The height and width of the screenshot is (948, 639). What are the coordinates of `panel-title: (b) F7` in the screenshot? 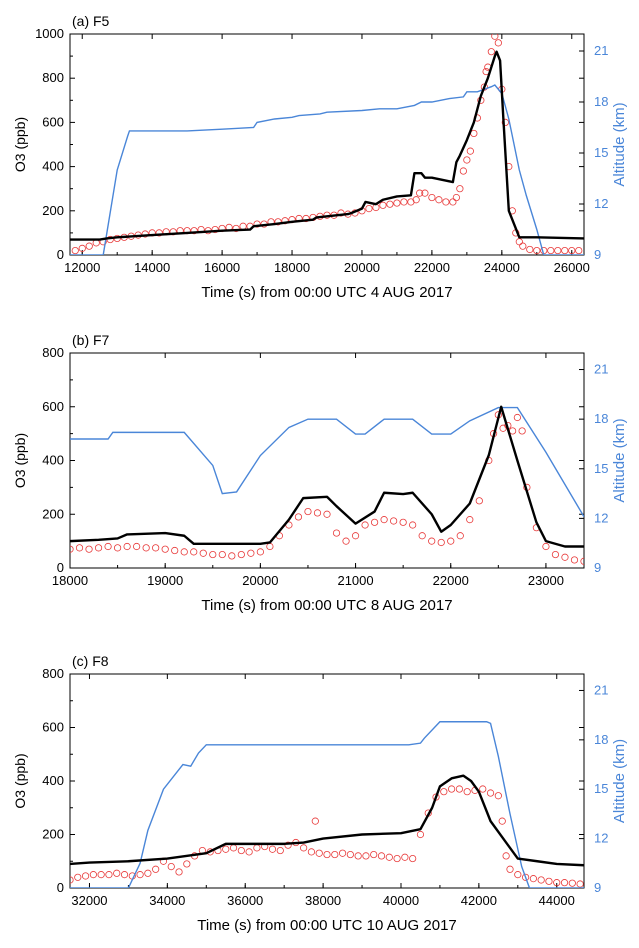 It's located at (91, 340).